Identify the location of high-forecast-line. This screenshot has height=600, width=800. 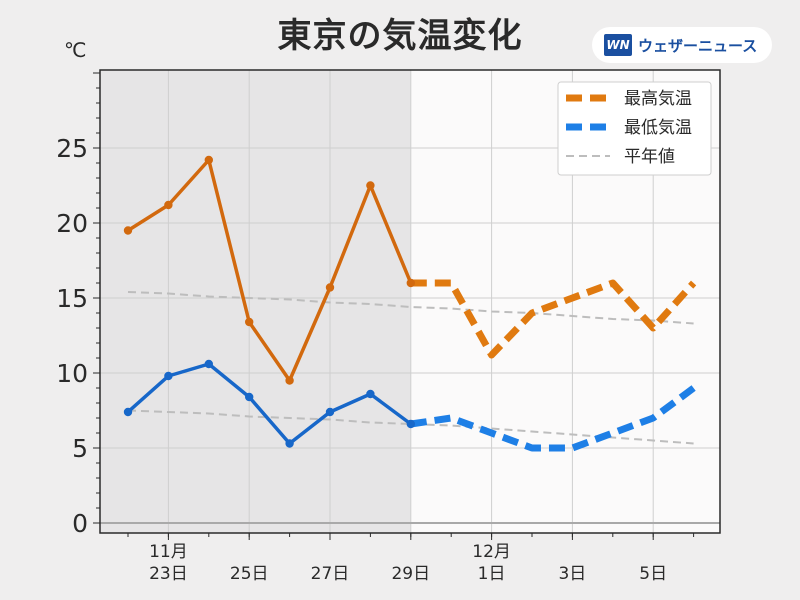
(553, 319).